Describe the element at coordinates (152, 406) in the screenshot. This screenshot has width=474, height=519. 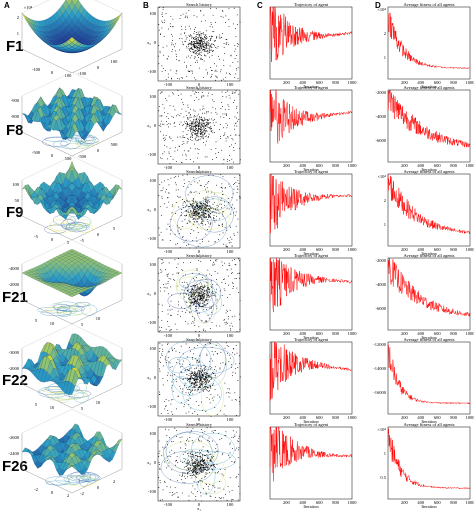
I see `y-tick-label: -100` at that location.